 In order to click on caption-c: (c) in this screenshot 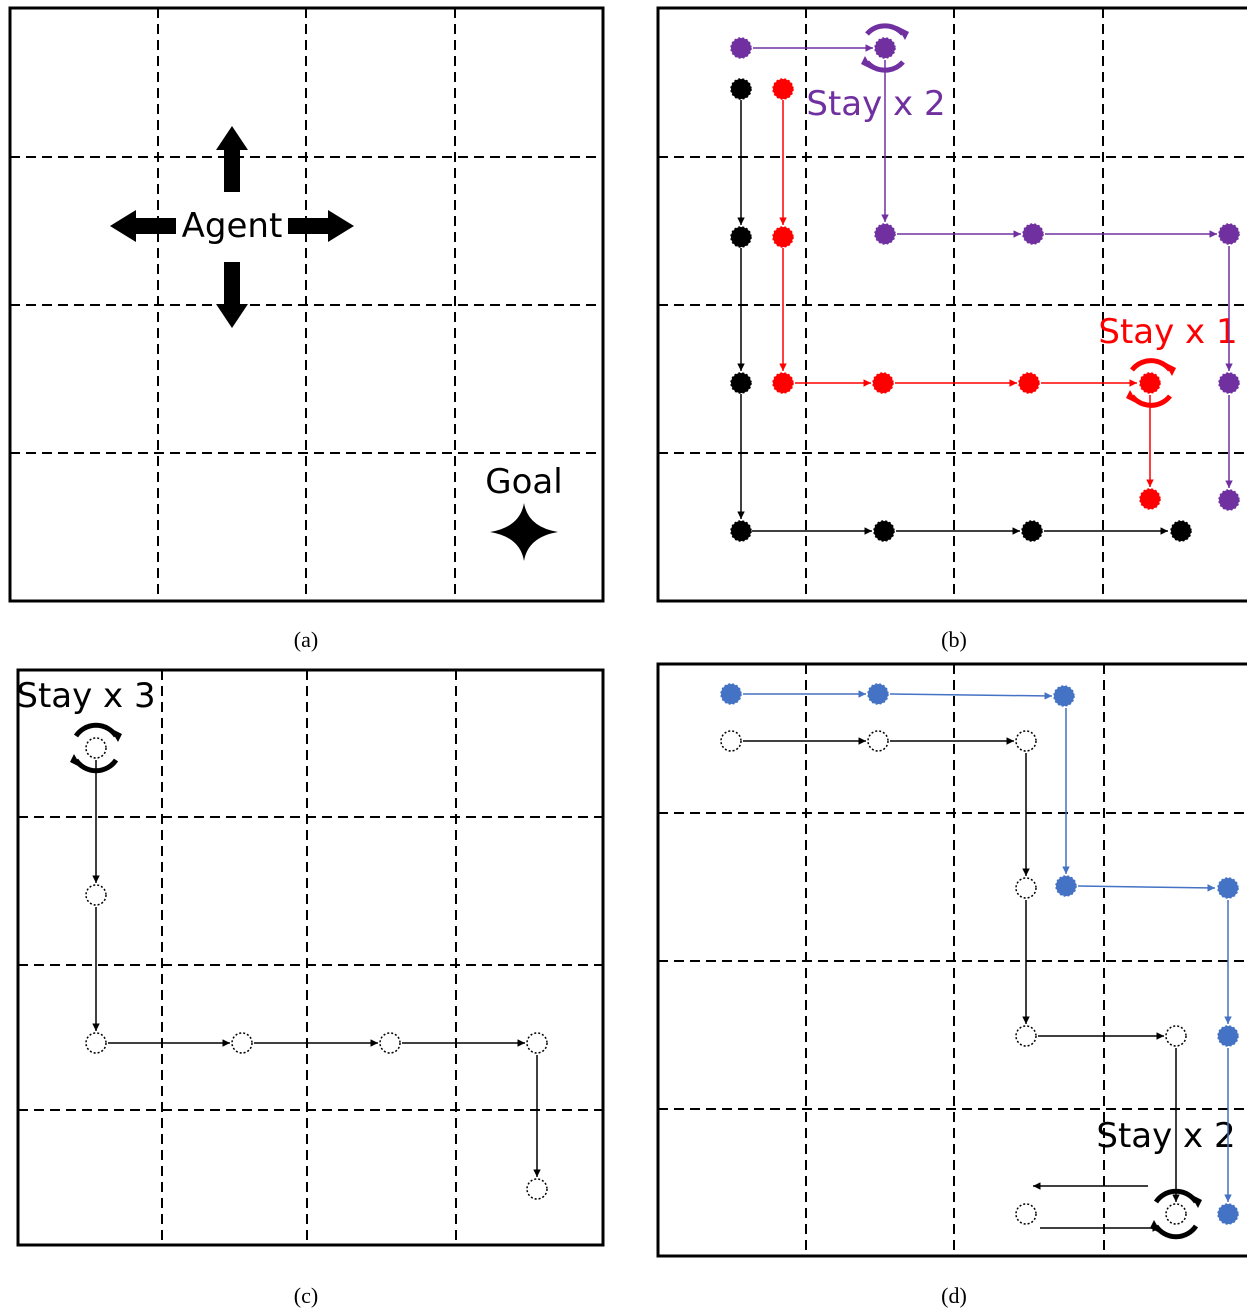, I will do `click(306, 1295)`.